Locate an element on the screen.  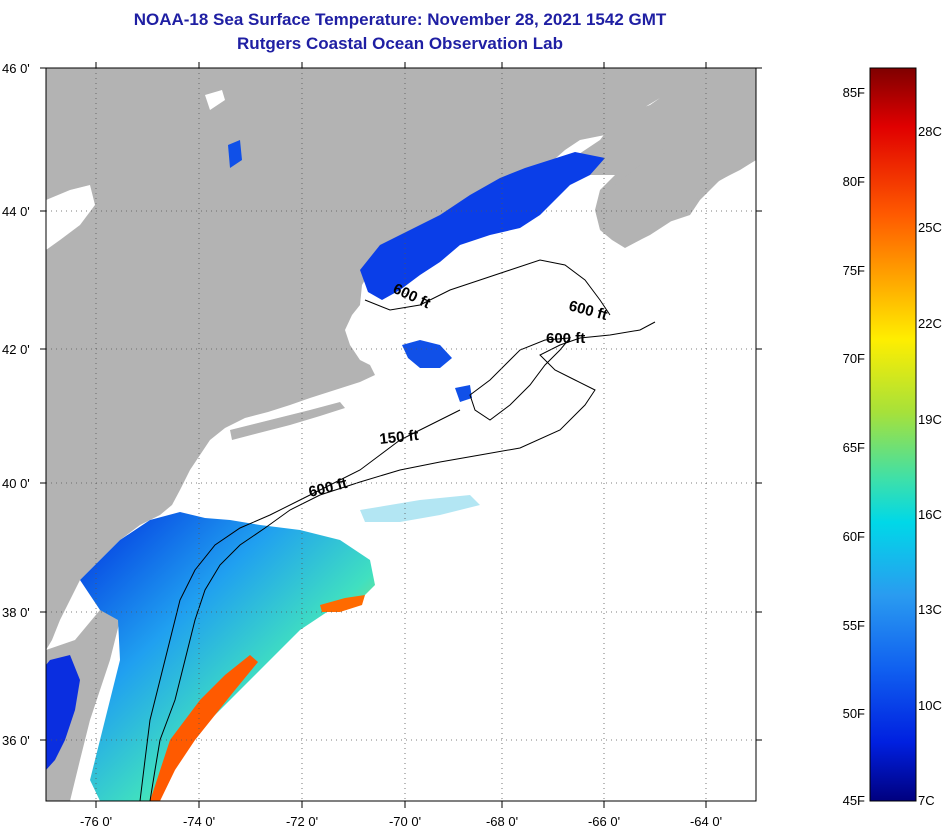
lon-tick-label: -72 0' is located at coordinates (302, 821).